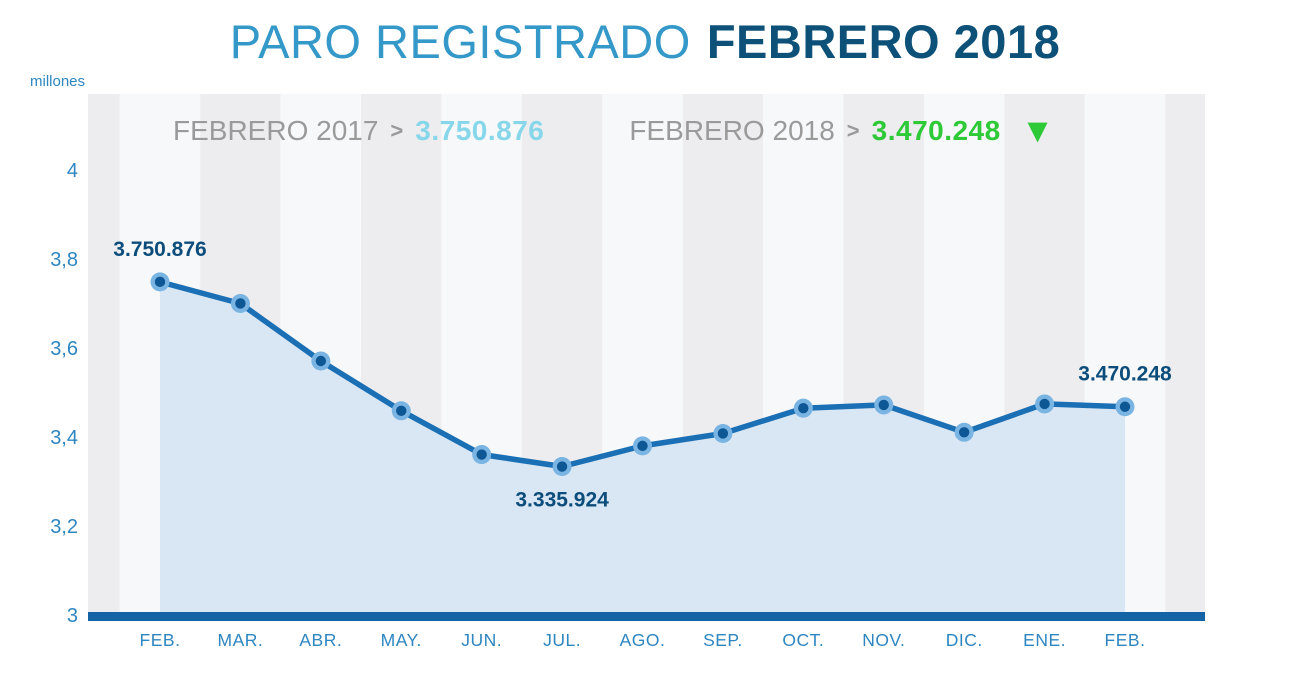 This screenshot has width=1290, height=700. Describe the element at coordinates (481, 640) in the screenshot. I see `x-tick-label: JUN.` at that location.